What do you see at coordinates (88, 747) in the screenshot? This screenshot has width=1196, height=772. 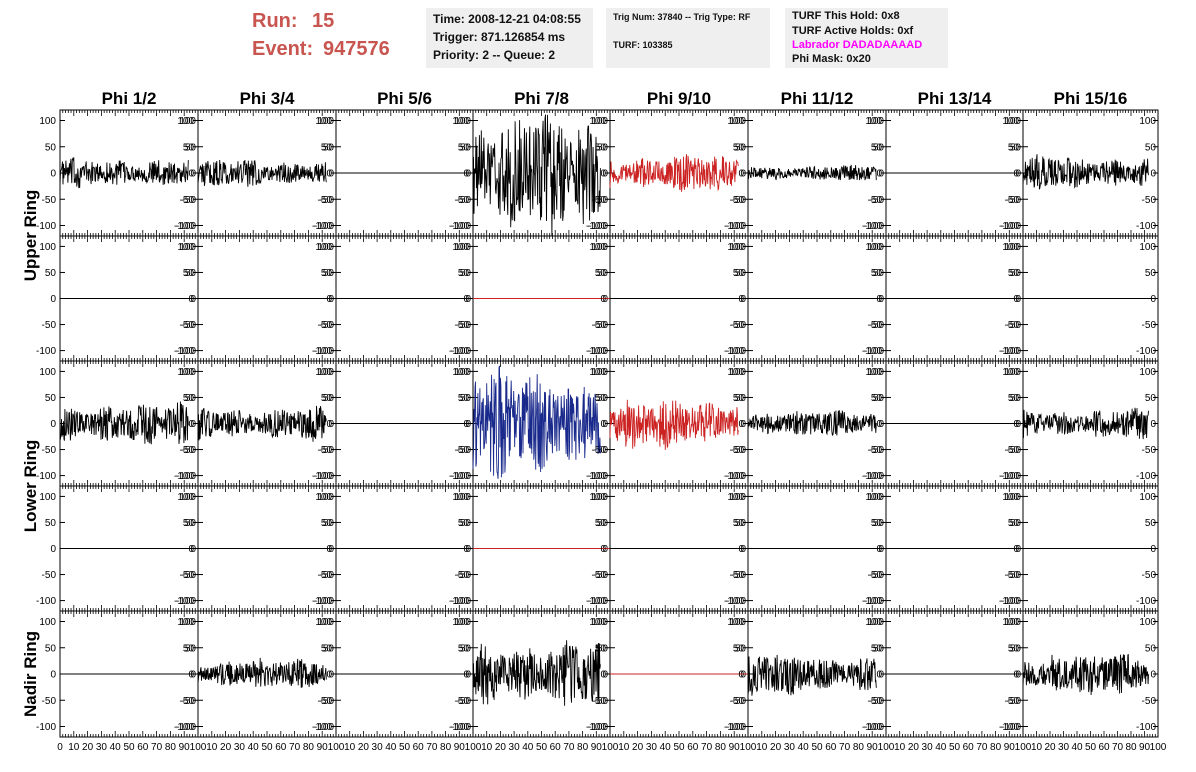 I see `x-tick-label: 20` at bounding box center [88, 747].